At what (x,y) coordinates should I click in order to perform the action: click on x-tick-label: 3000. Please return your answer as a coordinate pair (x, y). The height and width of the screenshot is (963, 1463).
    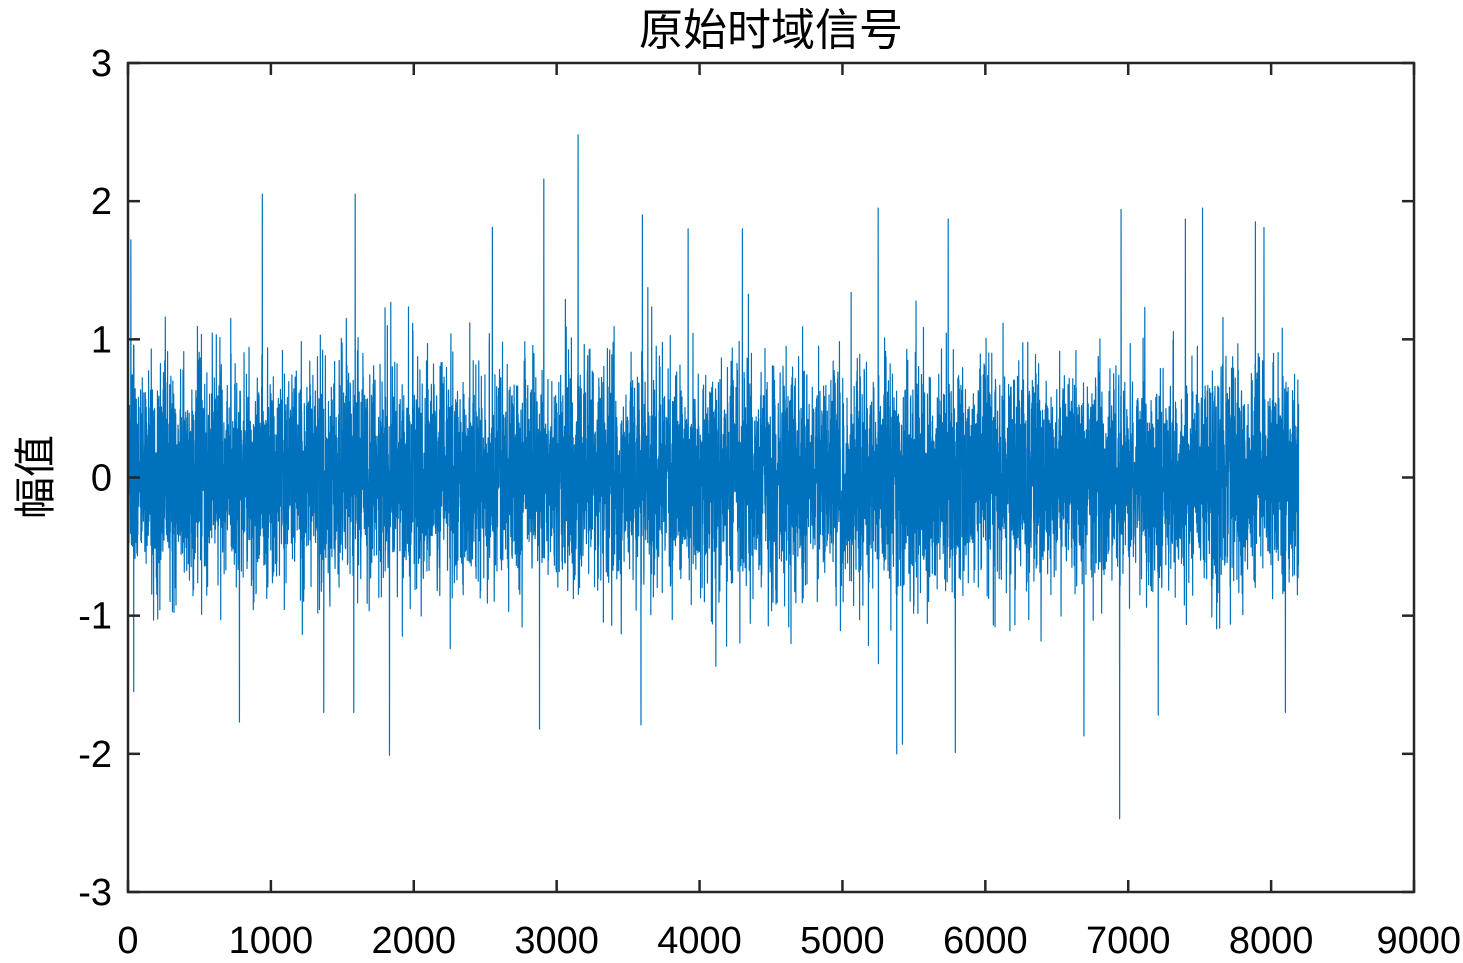
    Looking at the image, I should click on (556, 941).